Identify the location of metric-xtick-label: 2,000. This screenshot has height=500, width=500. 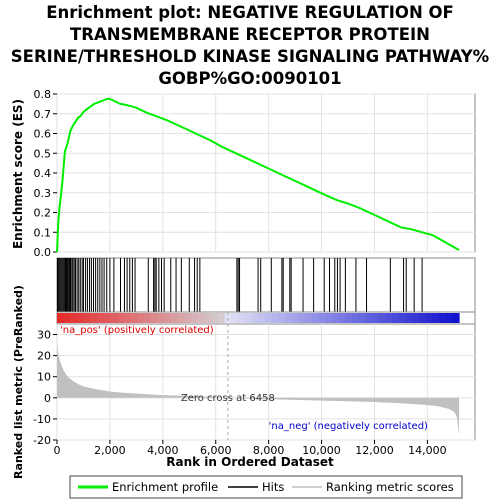
(110, 450).